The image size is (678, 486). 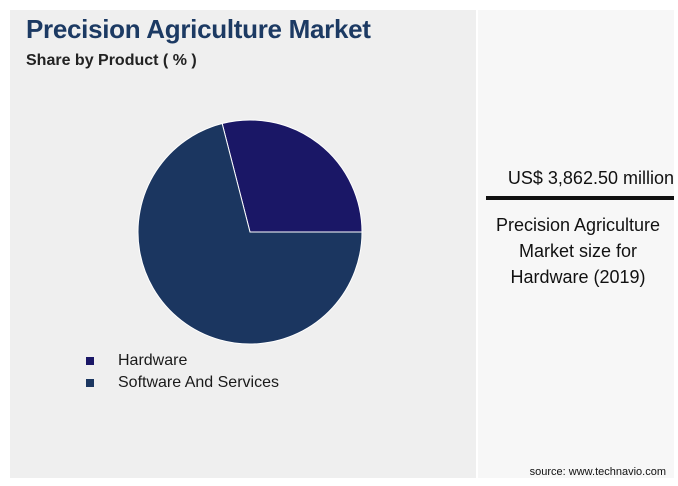 I want to click on chart-subtitle: Share by Product ( % ), so click(x=111, y=60).